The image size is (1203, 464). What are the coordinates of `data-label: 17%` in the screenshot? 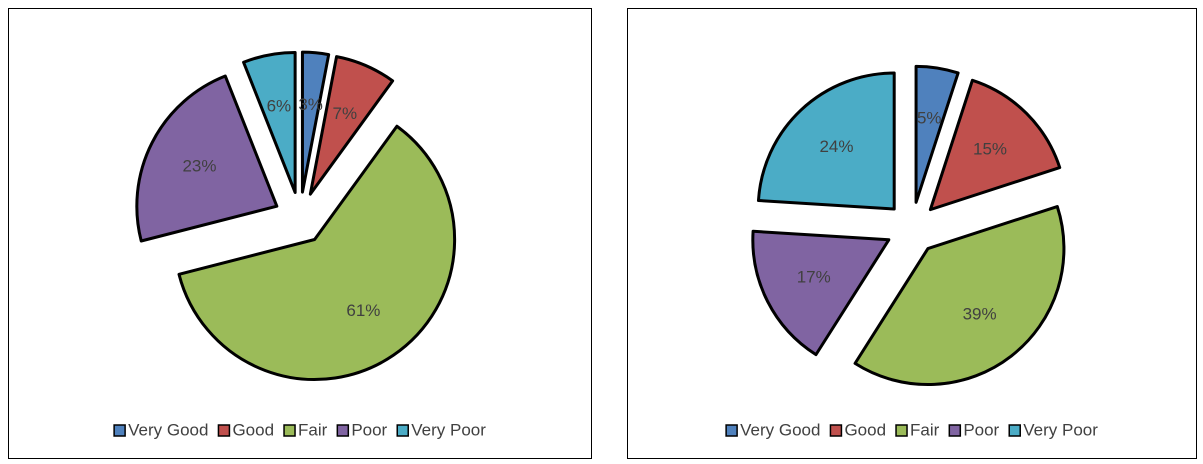 It's located at (814, 277).